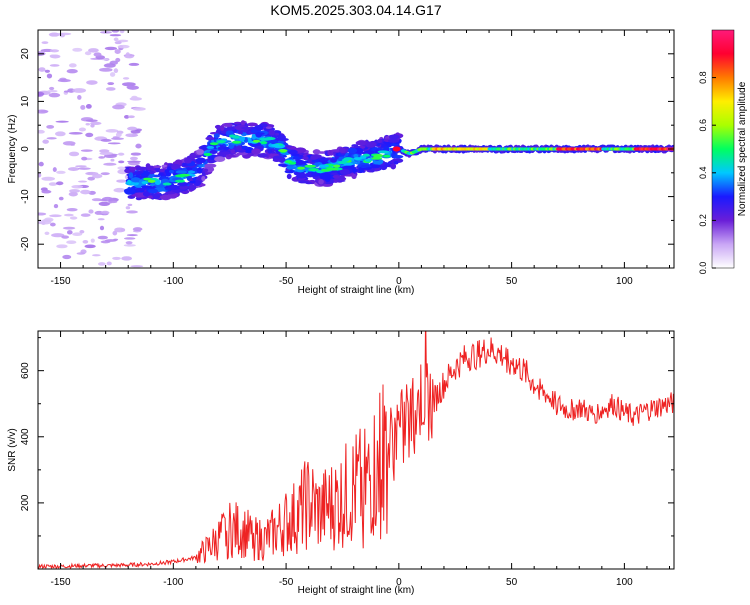  I want to click on spectrogram-y-tick-label: 20, so click(25, 54).